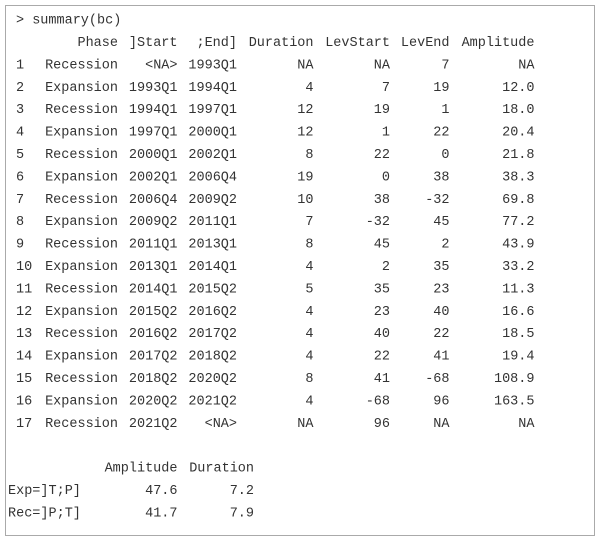 Image resolution: width=600 pixels, height=541 pixels. What do you see at coordinates (20, 245) in the screenshot?
I see `row-name: 9` at bounding box center [20, 245].